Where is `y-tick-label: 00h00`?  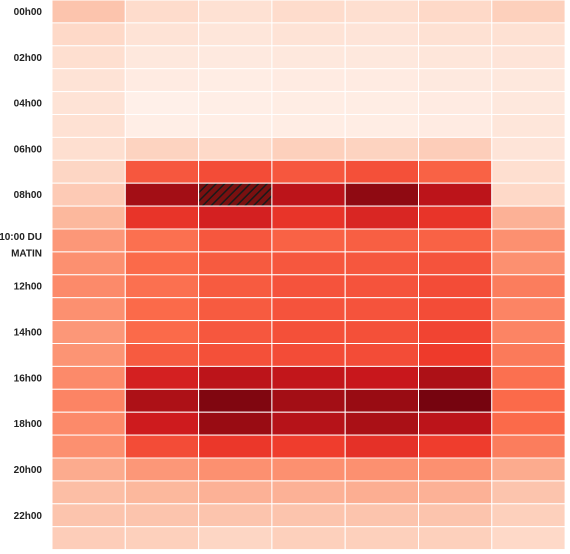
y-tick-label: 00h00 is located at coordinates (28, 12).